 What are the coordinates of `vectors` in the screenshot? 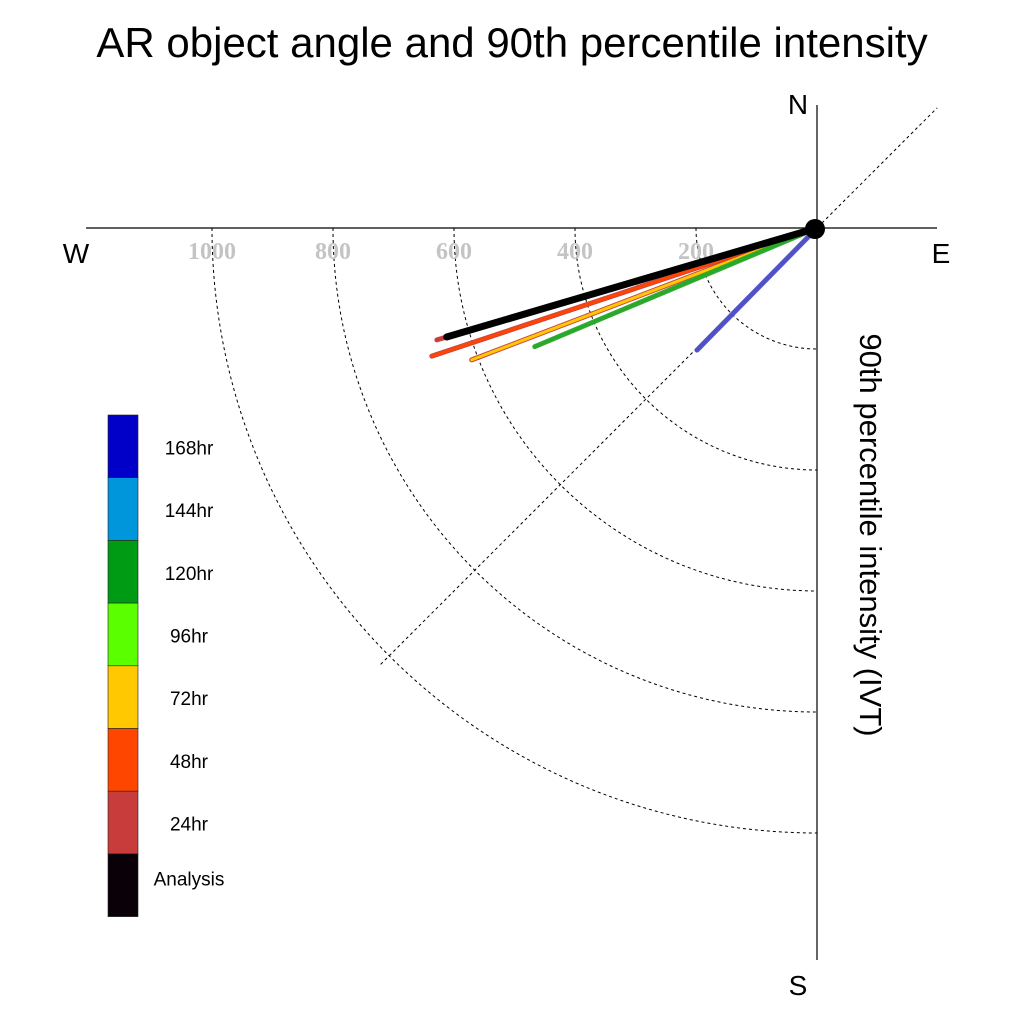 It's located at (625, 293).